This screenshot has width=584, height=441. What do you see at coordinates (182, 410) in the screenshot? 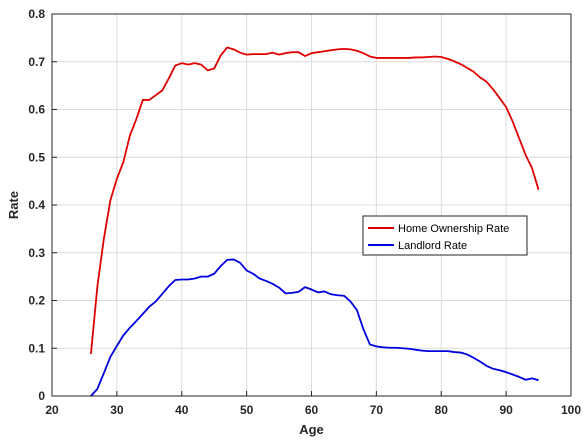
I see `x-tick-label: 40` at bounding box center [182, 410].